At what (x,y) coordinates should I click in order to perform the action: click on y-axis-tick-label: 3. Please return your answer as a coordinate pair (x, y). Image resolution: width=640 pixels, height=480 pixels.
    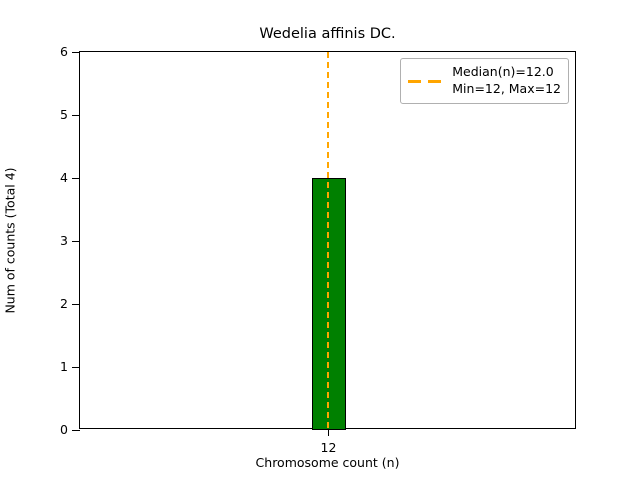
    Looking at the image, I should click on (64, 240).